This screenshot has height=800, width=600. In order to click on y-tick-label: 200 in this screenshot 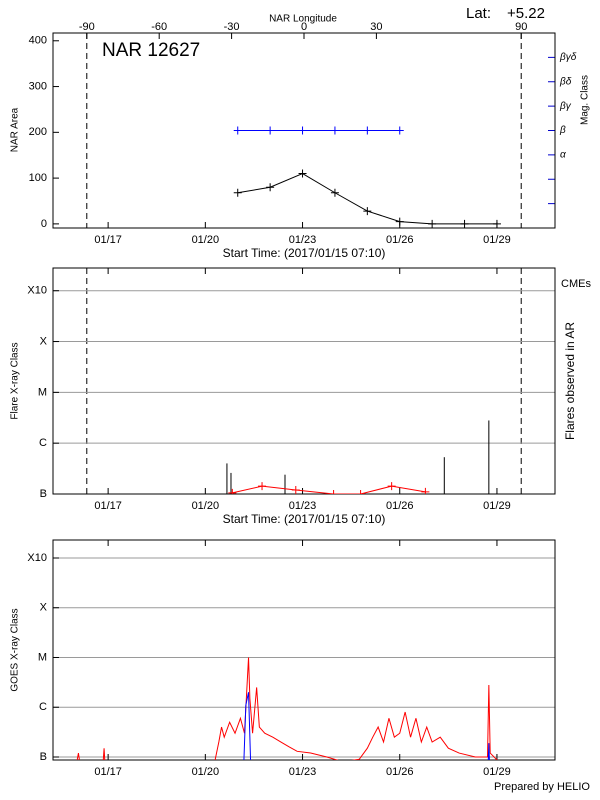, I will do `click(38, 132)`.